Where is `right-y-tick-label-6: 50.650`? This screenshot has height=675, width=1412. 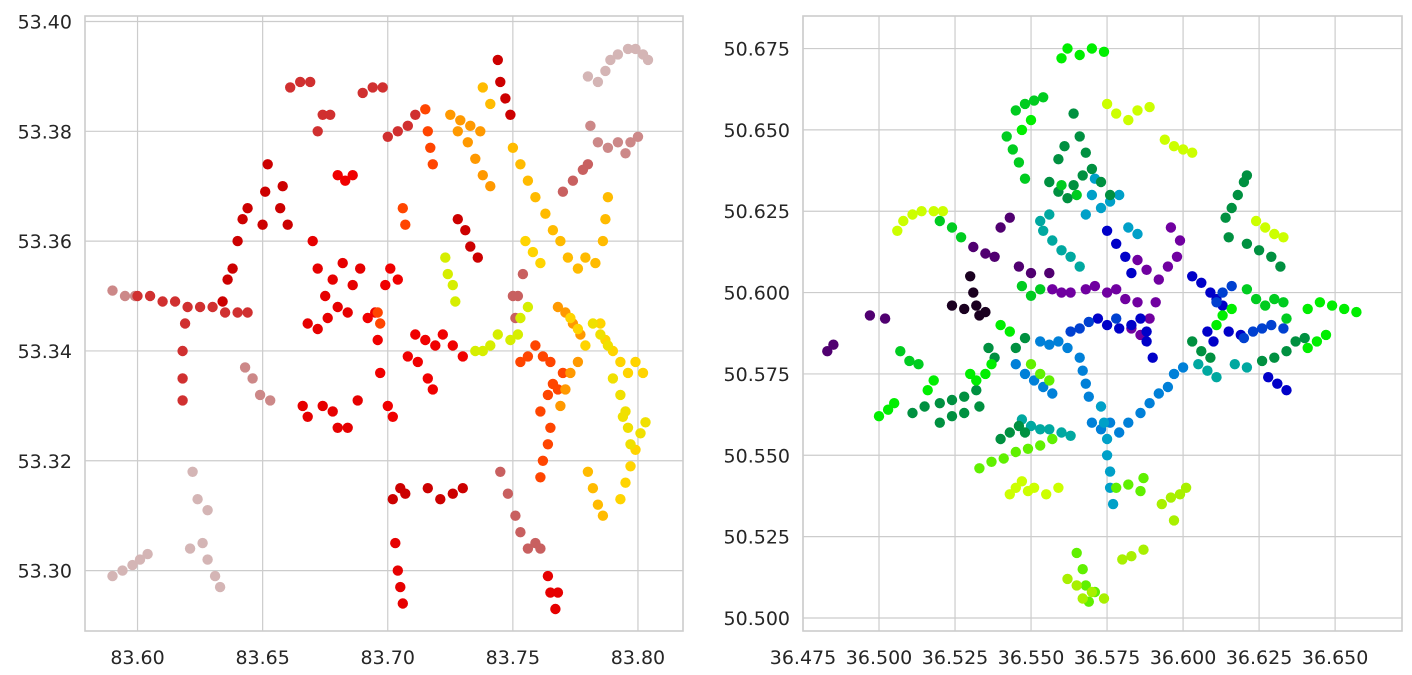
right-y-tick-label-6: 50.650 is located at coordinates (757, 131).